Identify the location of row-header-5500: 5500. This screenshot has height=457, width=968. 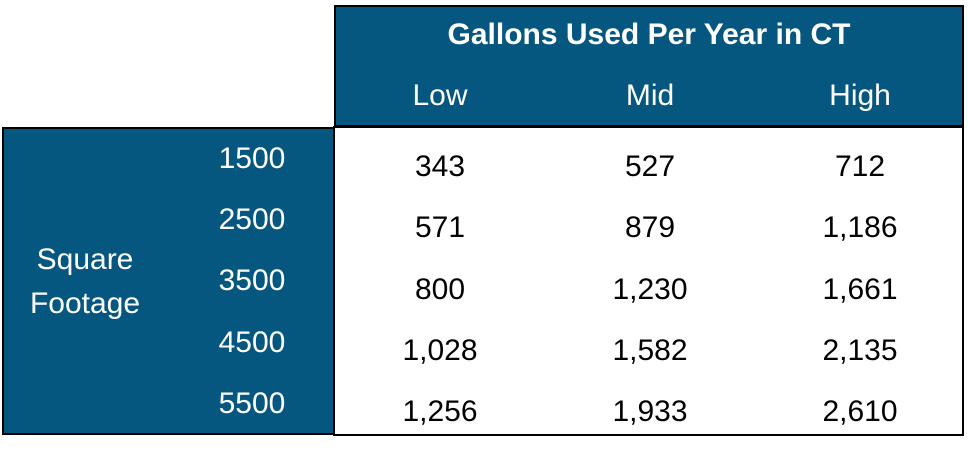
(252, 403).